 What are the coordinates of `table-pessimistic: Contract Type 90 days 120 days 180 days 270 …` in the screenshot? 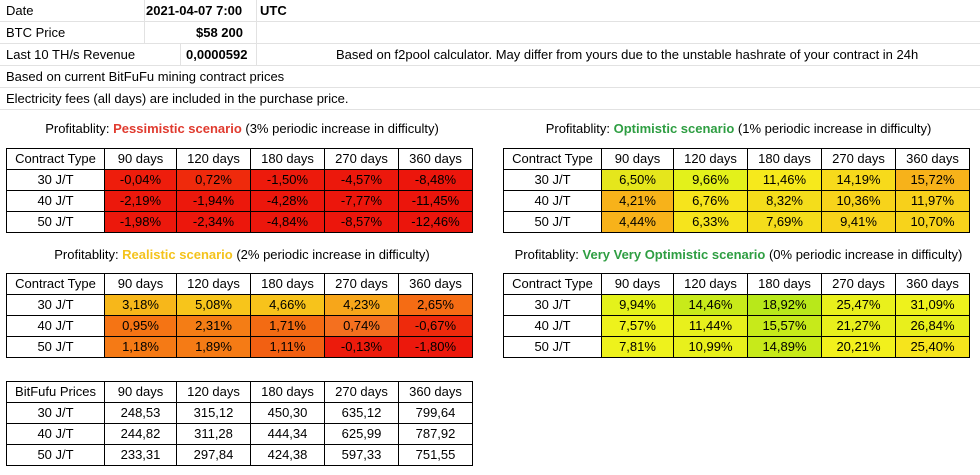 It's located at (239, 190).